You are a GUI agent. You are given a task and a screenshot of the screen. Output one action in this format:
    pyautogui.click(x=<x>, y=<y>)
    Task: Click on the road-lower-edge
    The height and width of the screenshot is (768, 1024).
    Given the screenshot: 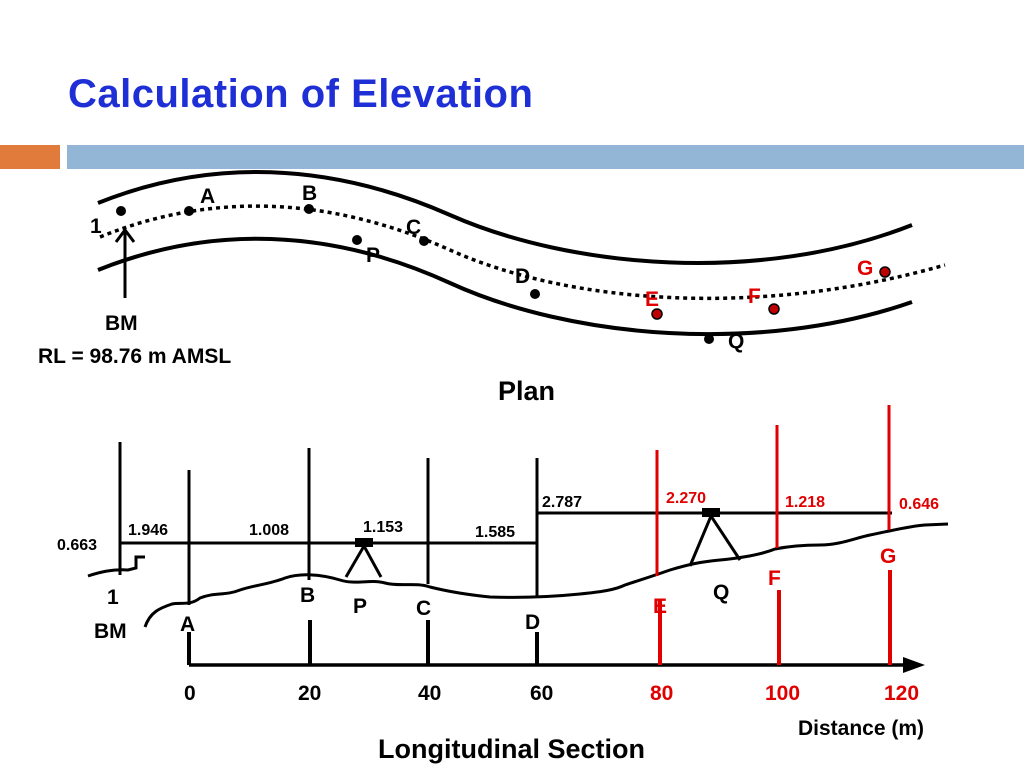 What is the action you would take?
    pyautogui.click(x=505, y=286)
    